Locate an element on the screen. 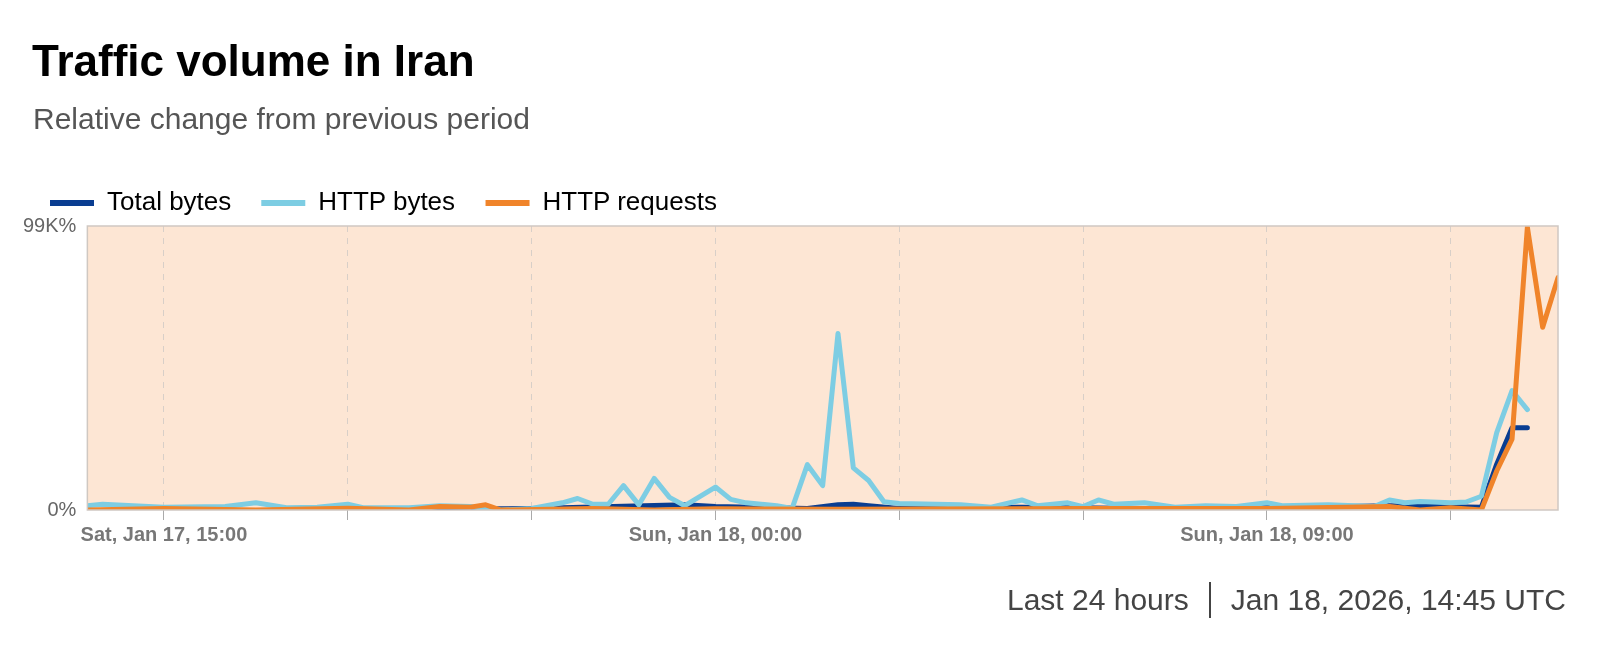 The image size is (1600, 654). legend-label: Total bytes is located at coordinates (169, 201).